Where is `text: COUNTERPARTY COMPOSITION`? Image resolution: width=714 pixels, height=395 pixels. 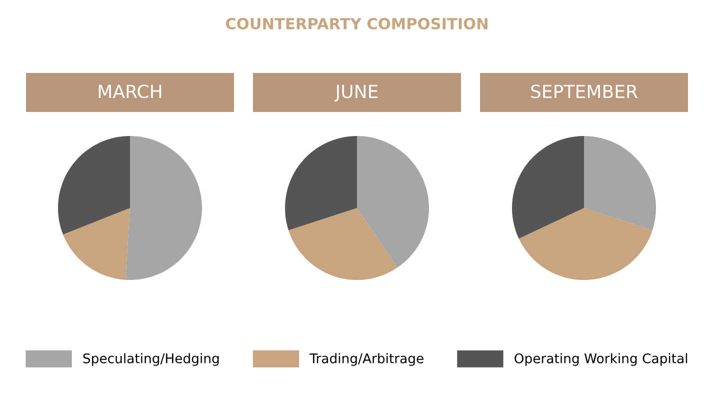
text: COUNTERPARTY COMPOSITION is located at coordinates (357, 24).